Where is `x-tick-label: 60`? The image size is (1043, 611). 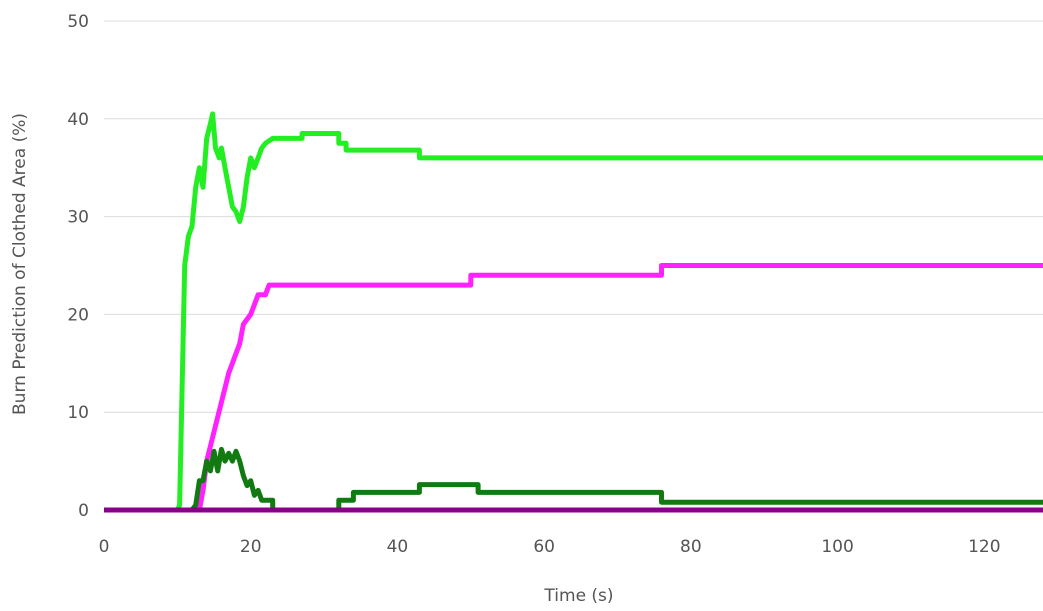
x-tick-label: 60 is located at coordinates (544, 547).